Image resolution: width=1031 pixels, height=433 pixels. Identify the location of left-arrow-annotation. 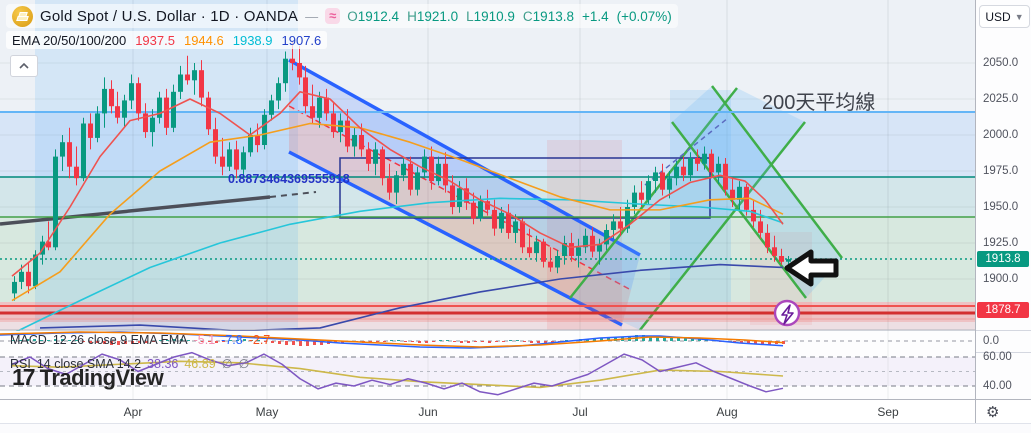
(811, 268).